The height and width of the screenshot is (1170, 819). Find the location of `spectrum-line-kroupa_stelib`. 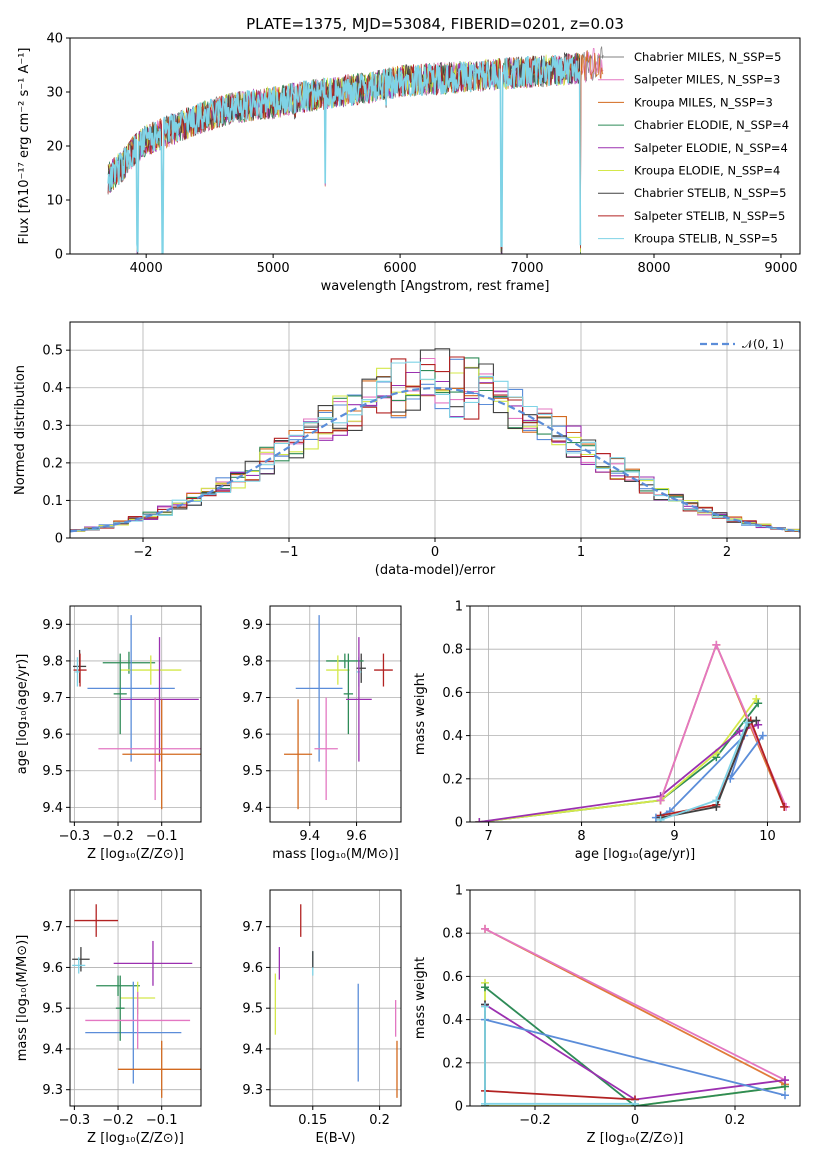

spectrum-line-kroupa_stelib is located at coordinates (344, 154).